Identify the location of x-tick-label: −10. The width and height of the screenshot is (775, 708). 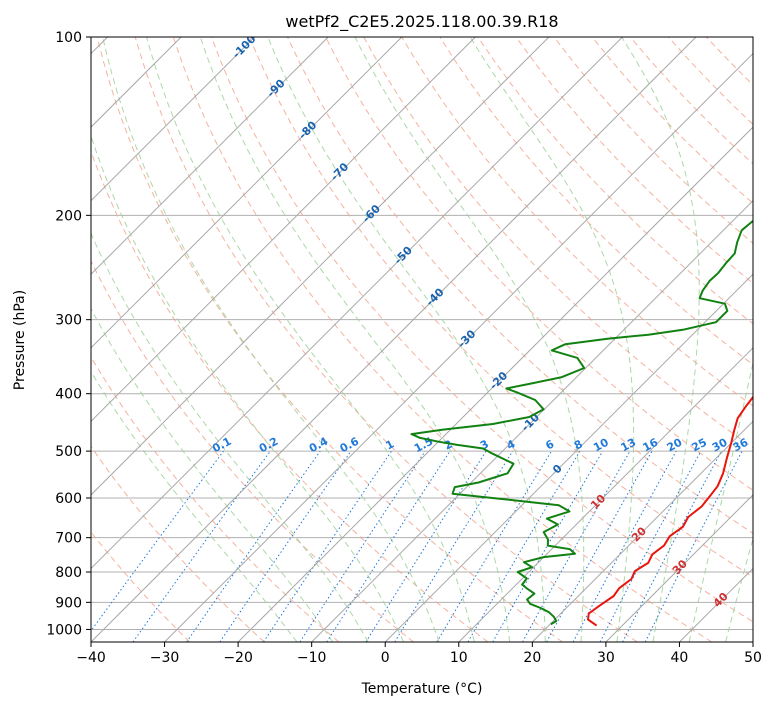
(312, 658).